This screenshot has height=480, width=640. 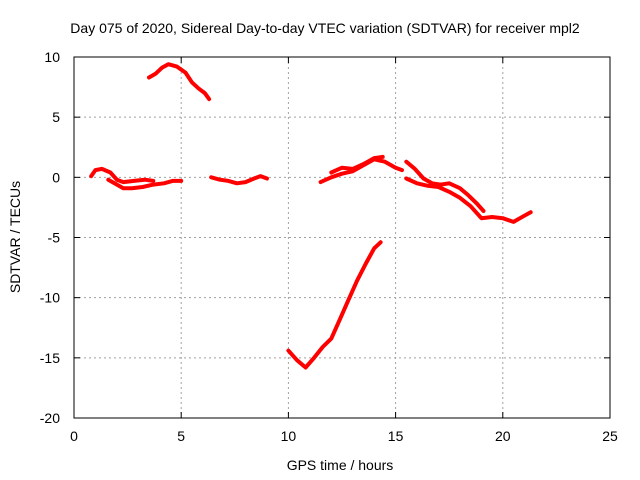 I want to click on y-tick-label: -20, so click(x=50, y=418).